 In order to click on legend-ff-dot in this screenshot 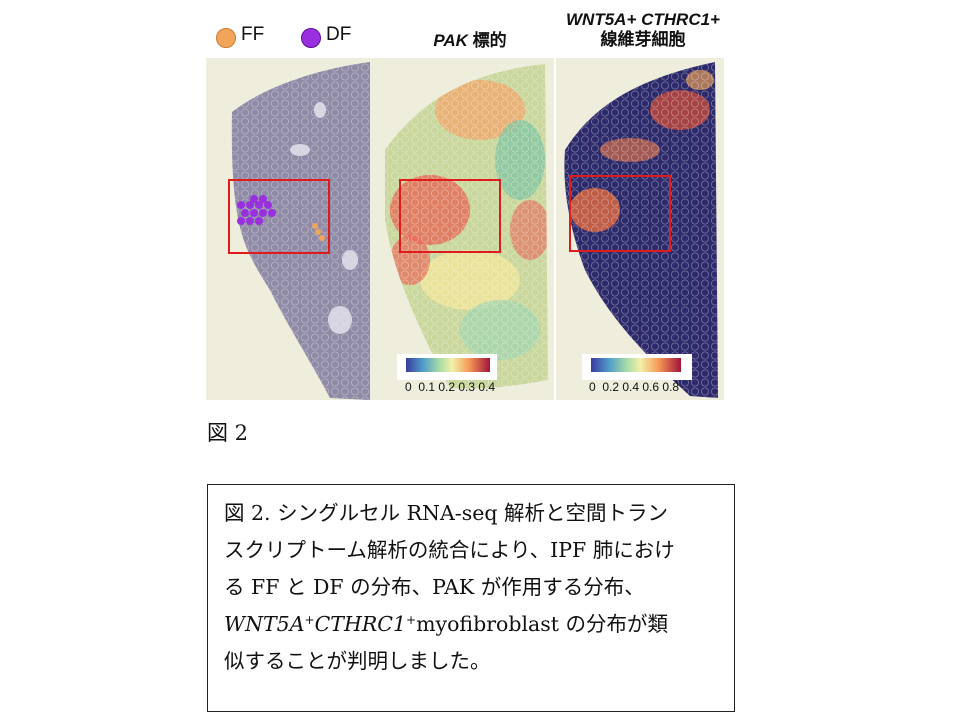, I will do `click(226, 38)`.